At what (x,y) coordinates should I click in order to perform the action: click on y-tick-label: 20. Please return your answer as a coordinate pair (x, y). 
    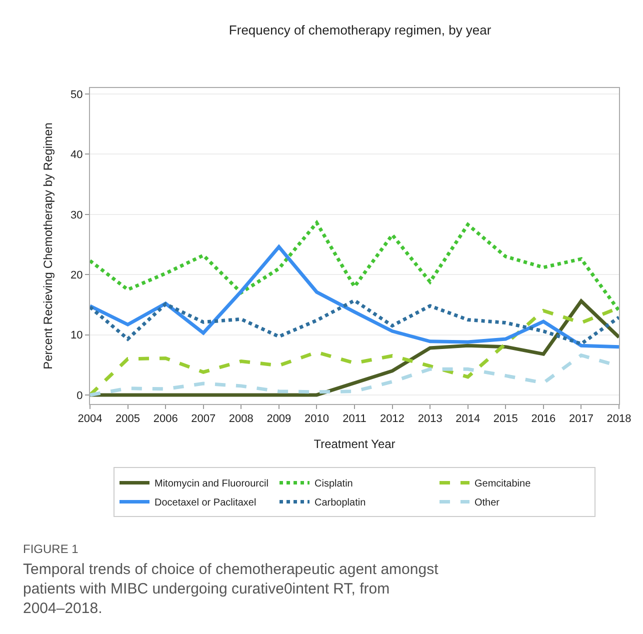
    Looking at the image, I should click on (76, 275).